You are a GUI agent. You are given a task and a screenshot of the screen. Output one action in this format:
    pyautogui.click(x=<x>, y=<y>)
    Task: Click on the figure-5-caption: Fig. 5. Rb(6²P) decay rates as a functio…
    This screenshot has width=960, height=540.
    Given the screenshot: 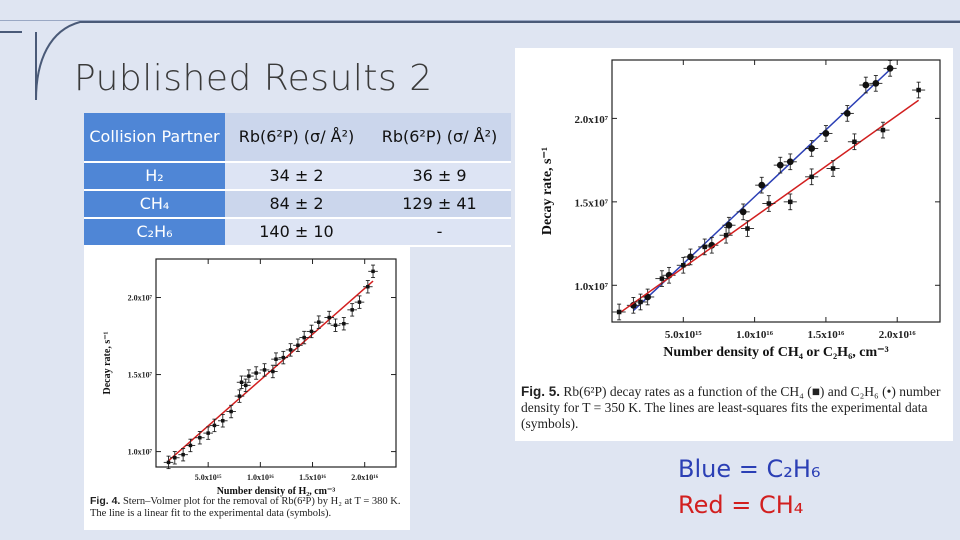 What is the action you would take?
    pyautogui.click(x=734, y=408)
    